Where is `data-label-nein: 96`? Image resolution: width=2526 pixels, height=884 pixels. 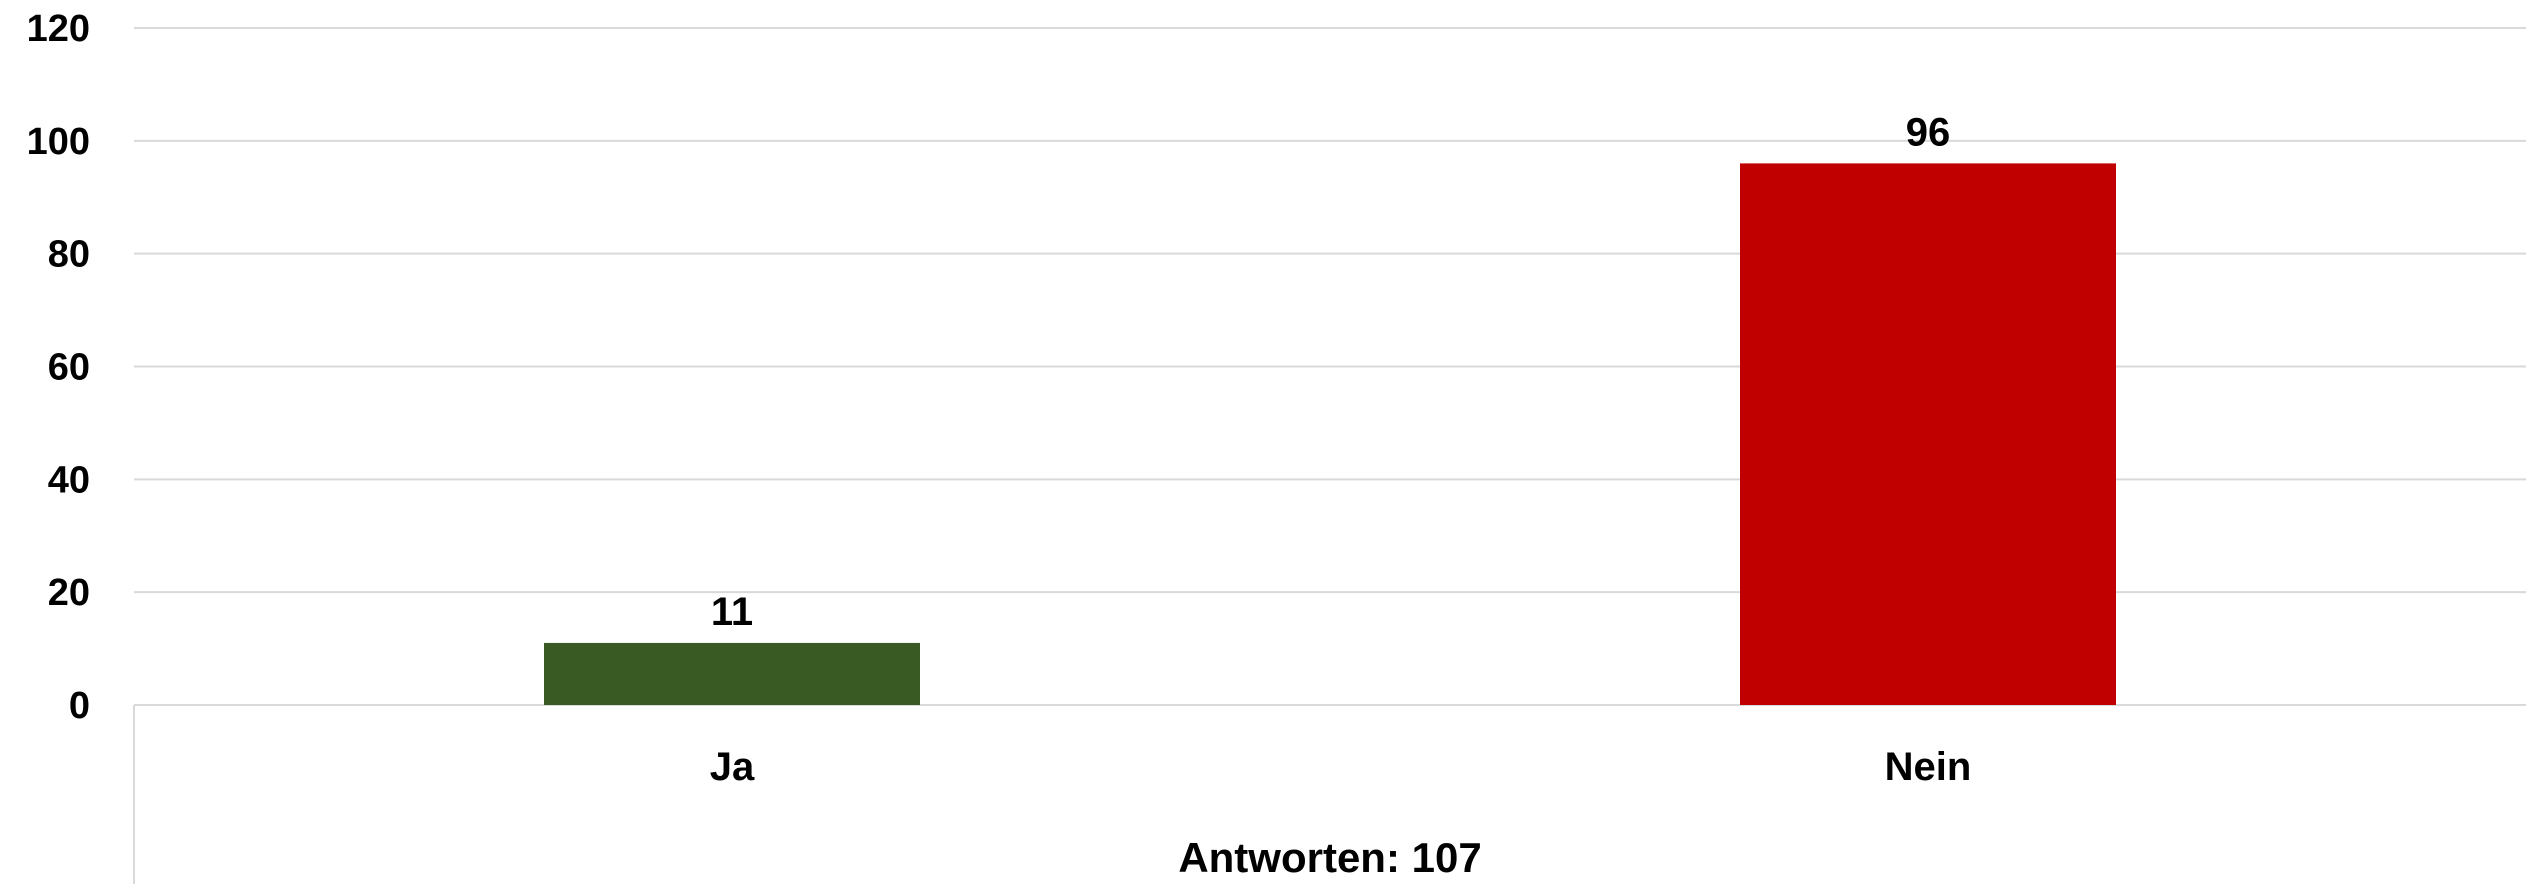
data-label-nein: 96 is located at coordinates (1928, 132).